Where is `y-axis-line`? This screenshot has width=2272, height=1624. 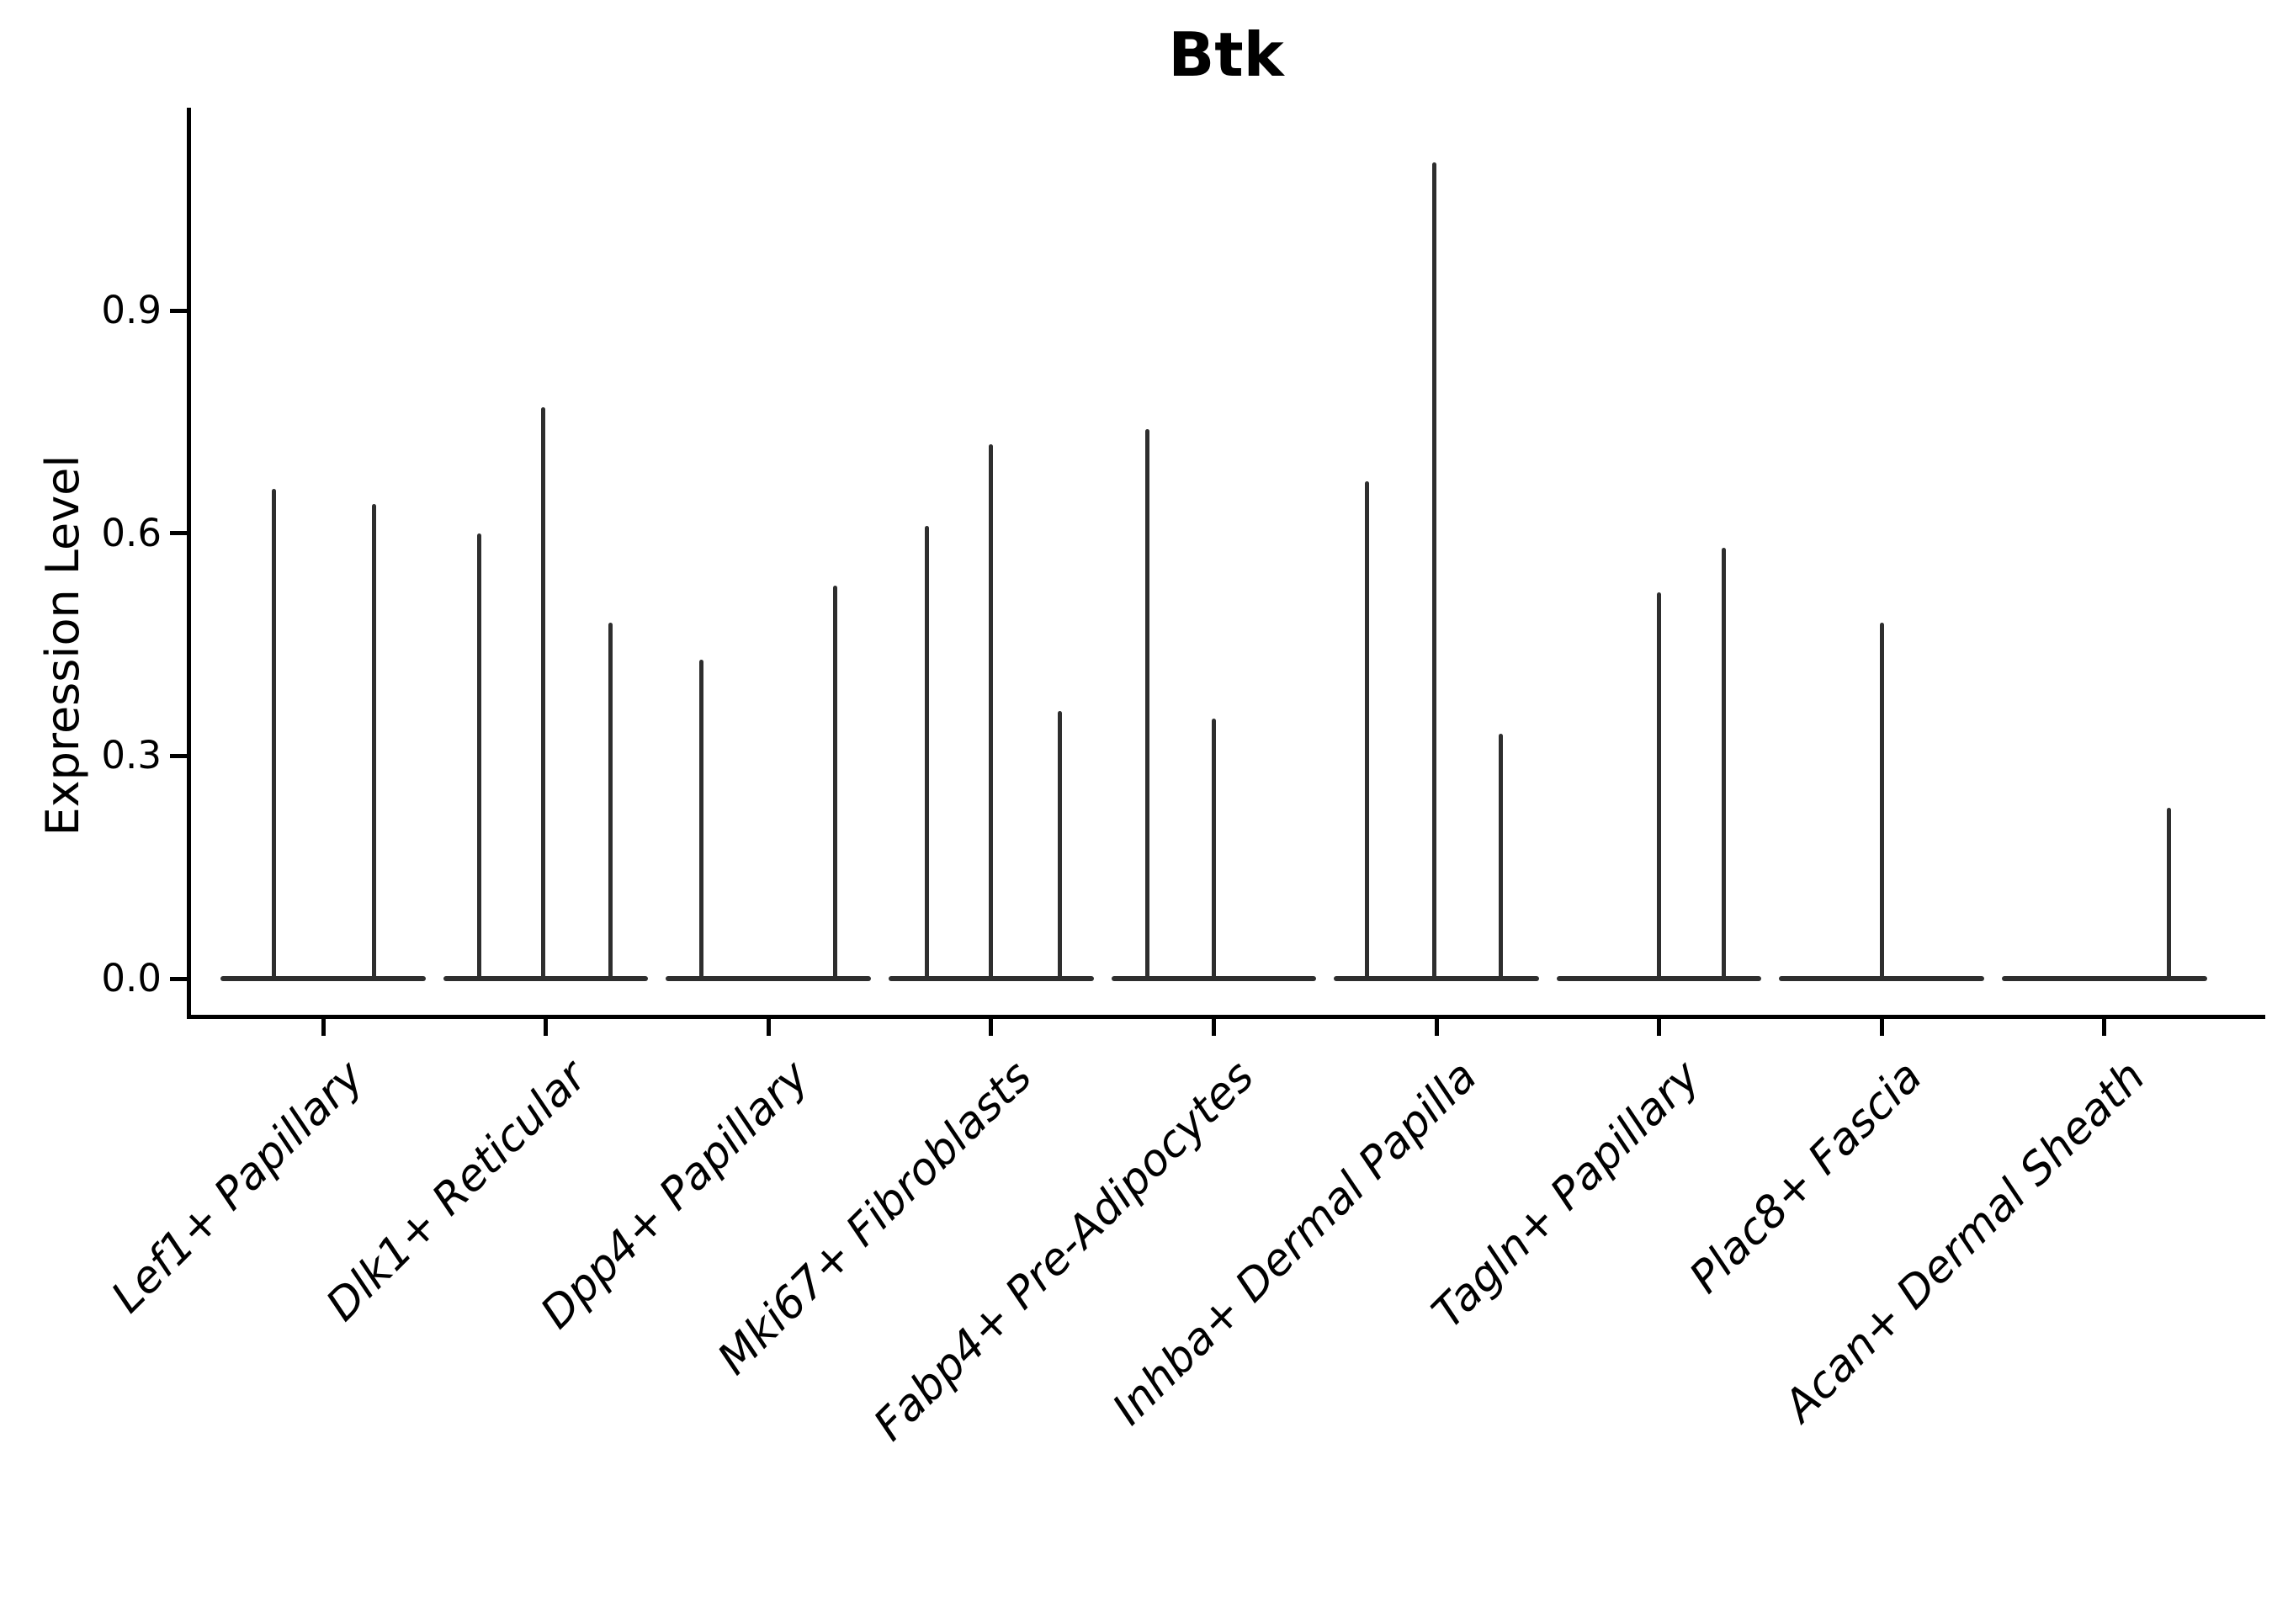 y-axis-line is located at coordinates (189, 563).